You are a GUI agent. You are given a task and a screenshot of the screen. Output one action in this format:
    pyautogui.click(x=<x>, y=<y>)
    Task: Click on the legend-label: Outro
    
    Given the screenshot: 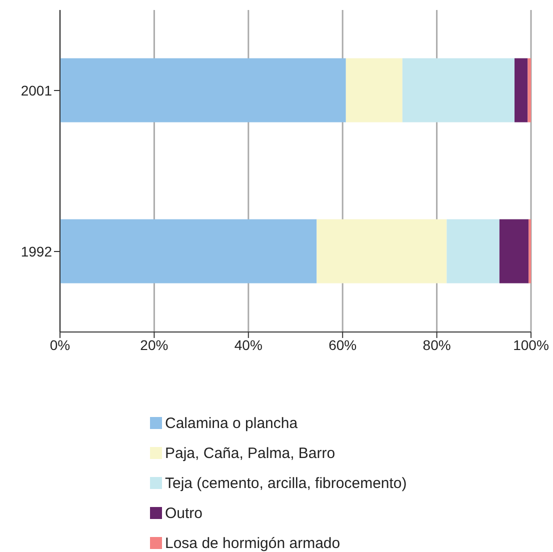 What is the action you would take?
    pyautogui.click(x=184, y=513)
    